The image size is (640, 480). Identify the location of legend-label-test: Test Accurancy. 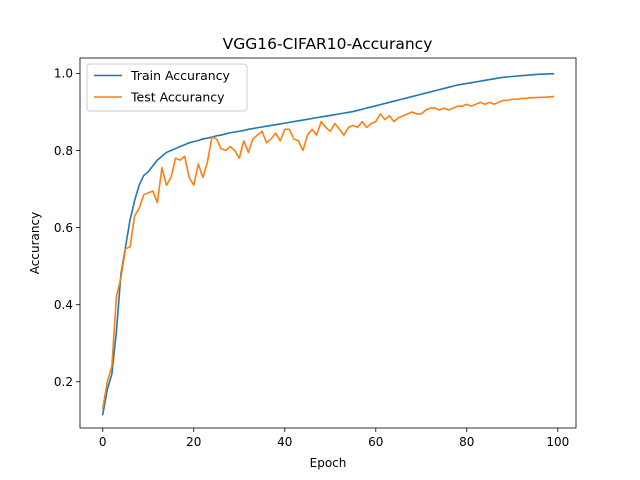
(177, 97).